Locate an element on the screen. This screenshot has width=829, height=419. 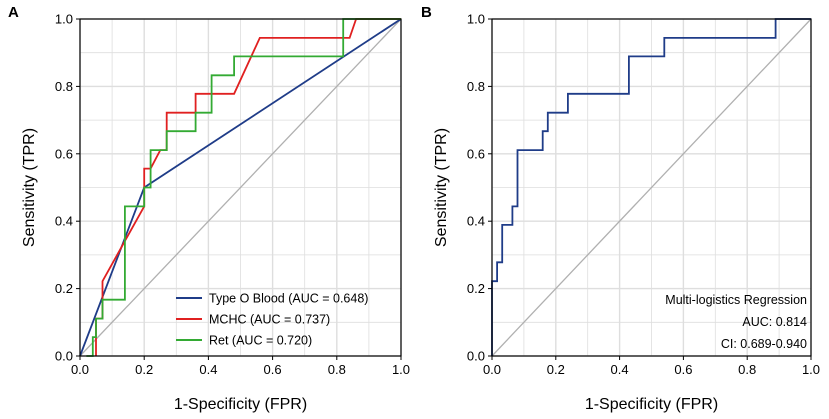
annotation-3: CI: 0.689-0.940 is located at coordinates (764, 344).